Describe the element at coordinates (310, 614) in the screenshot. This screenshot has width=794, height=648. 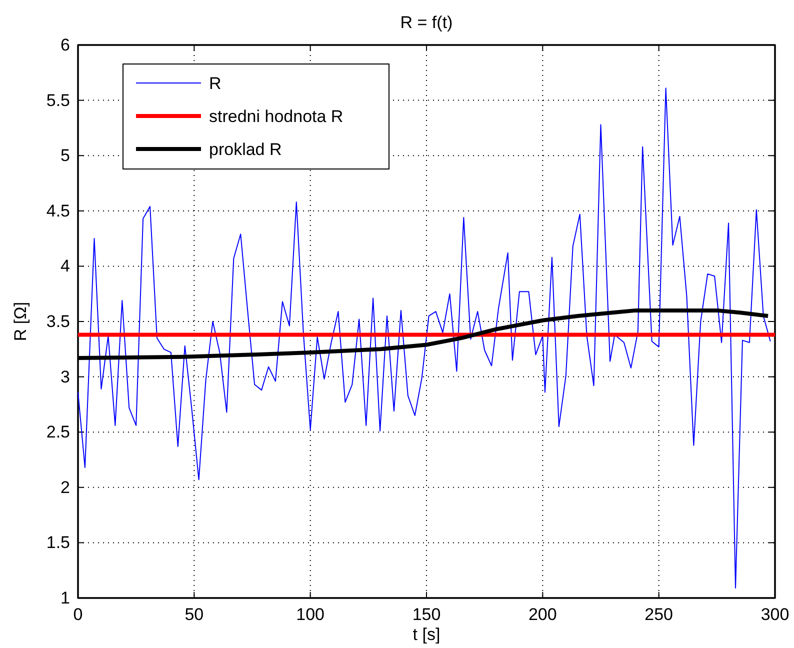
I see `x-tick-label: 100` at that location.